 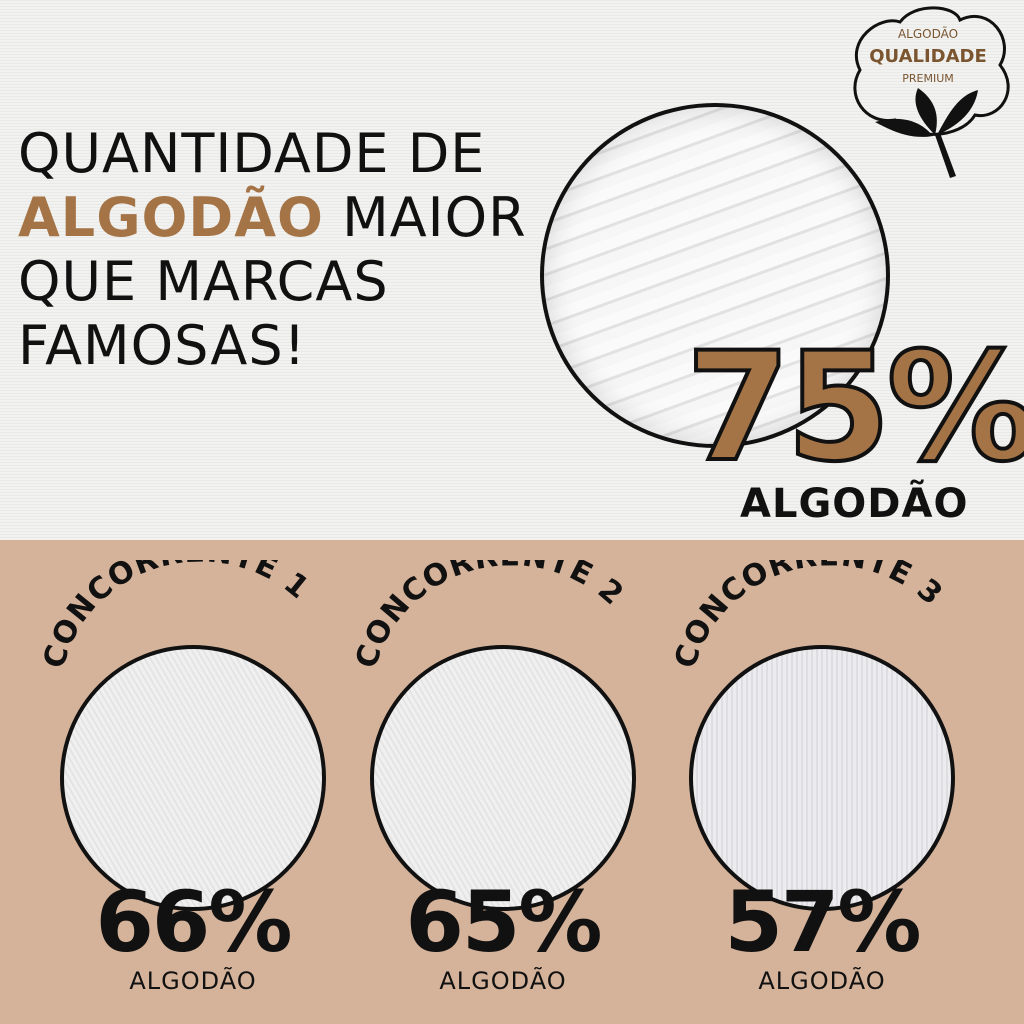 I want to click on competitor-percent: 57%, so click(x=822, y=922).